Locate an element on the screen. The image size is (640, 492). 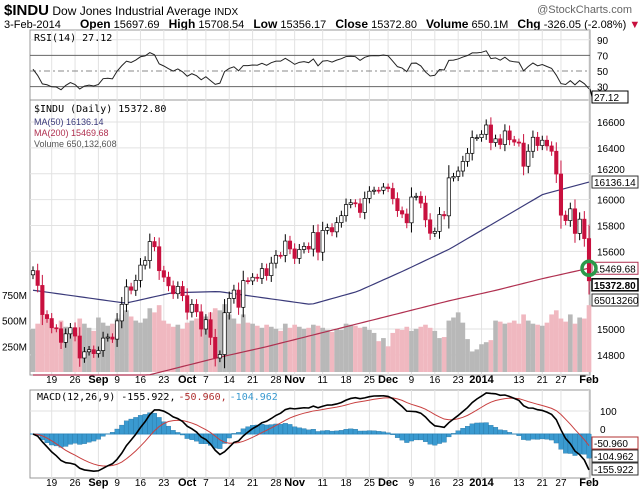
exchange: INDX is located at coordinates (226, 12).